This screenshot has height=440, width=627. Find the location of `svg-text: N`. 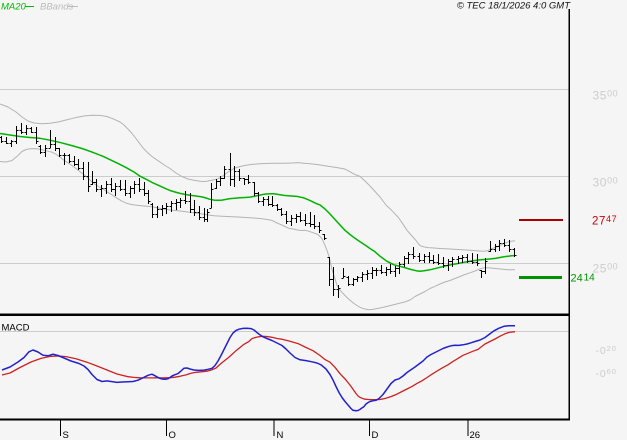

svg-text: N is located at coordinates (280, 435).